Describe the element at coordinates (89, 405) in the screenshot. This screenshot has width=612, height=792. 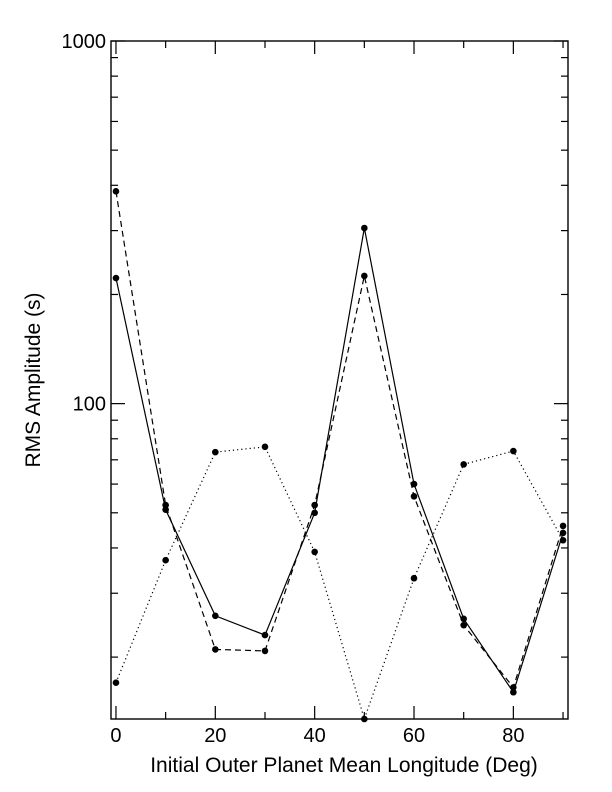
I see `y-tick-label: 100` at that location.